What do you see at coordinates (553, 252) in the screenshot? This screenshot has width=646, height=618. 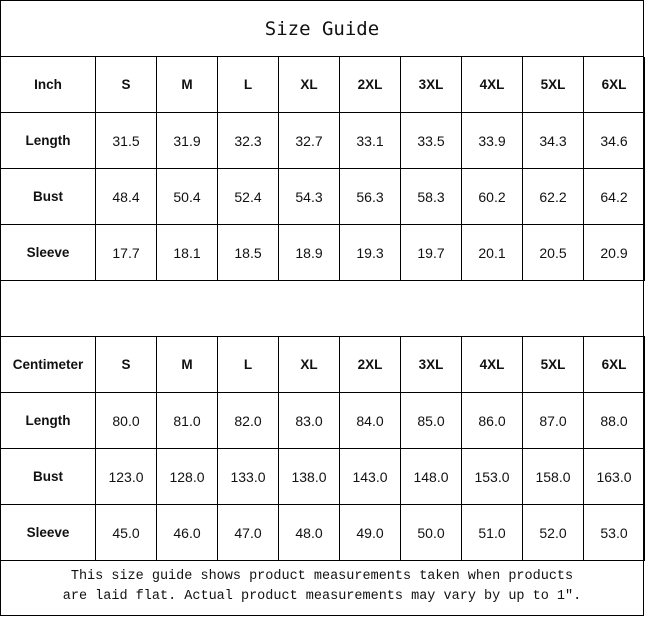 I see `value-cell: 20.5` at bounding box center [553, 252].